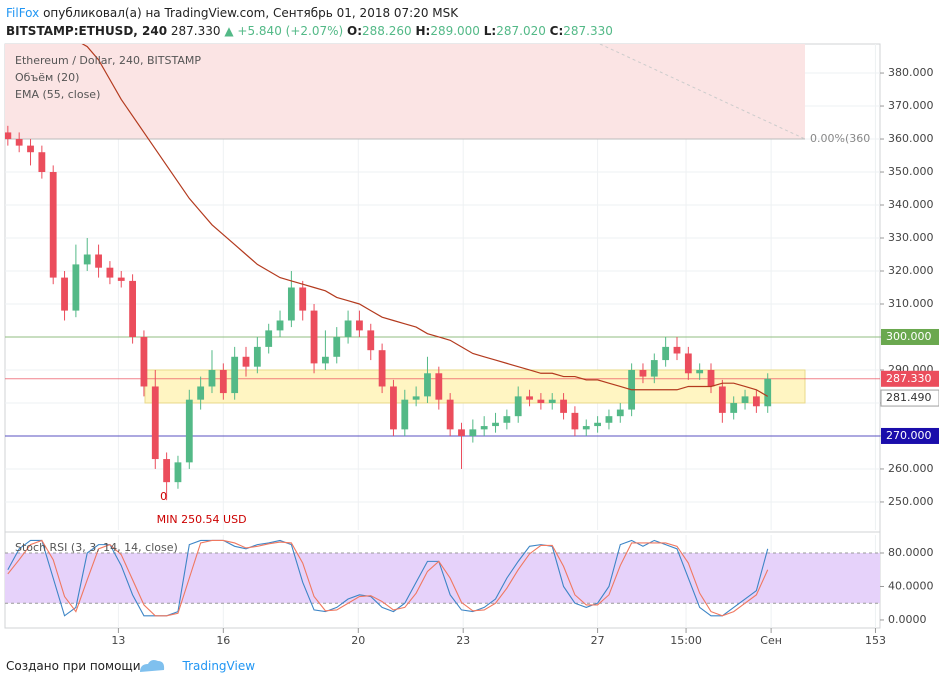  What do you see at coordinates (911, 204) in the screenshot?
I see `y-tick-label: 340.000` at bounding box center [911, 204].